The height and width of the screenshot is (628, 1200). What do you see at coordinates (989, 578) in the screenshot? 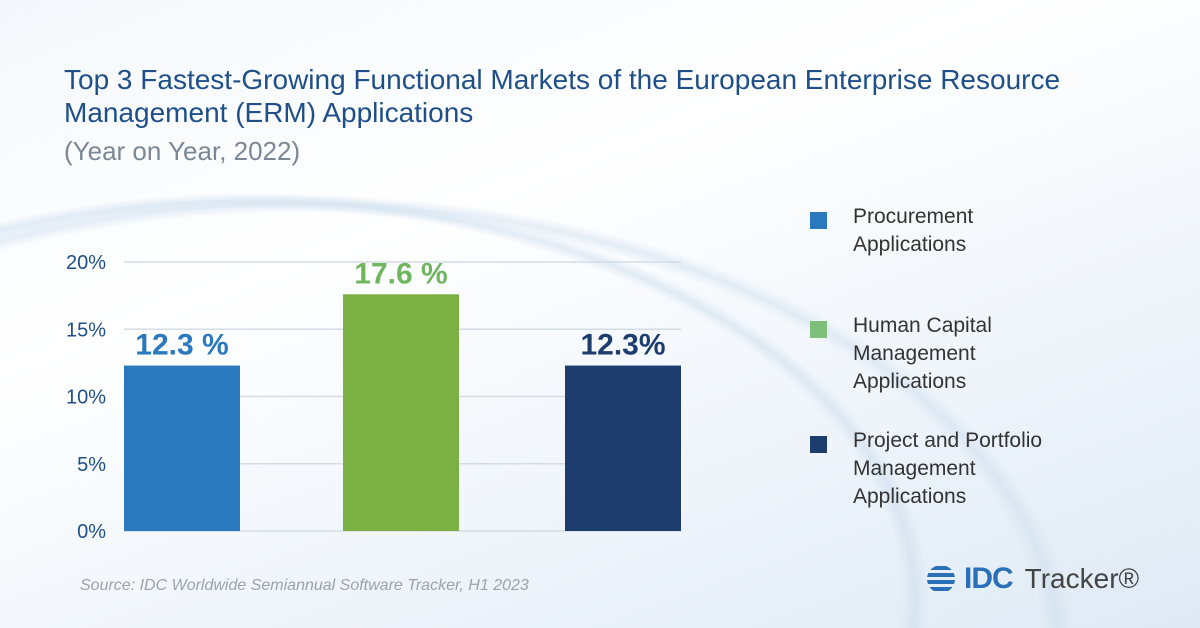
I see `logo-brand: IDC` at bounding box center [989, 578].